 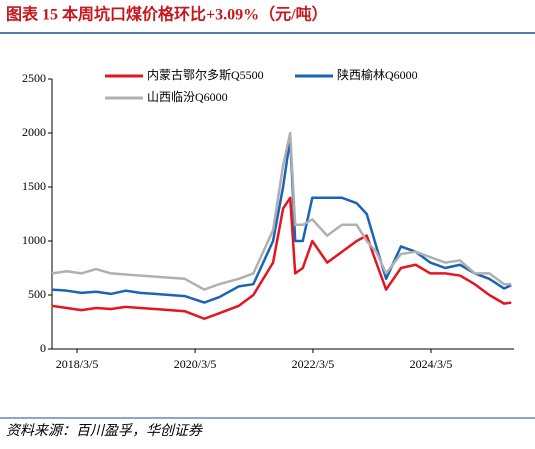 I want to click on legend-label: 山西临汾Q6000, so click(x=187, y=97).